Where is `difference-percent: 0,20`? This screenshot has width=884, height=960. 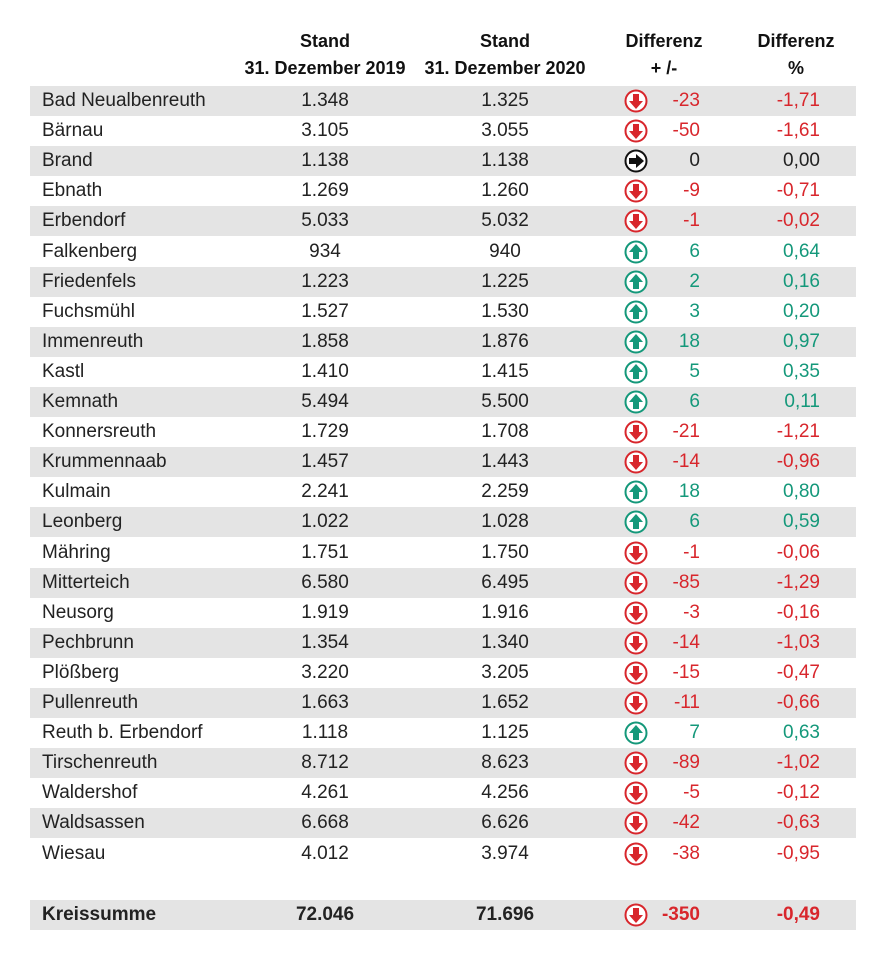
difference-percent: 0,20 is located at coordinates (801, 311).